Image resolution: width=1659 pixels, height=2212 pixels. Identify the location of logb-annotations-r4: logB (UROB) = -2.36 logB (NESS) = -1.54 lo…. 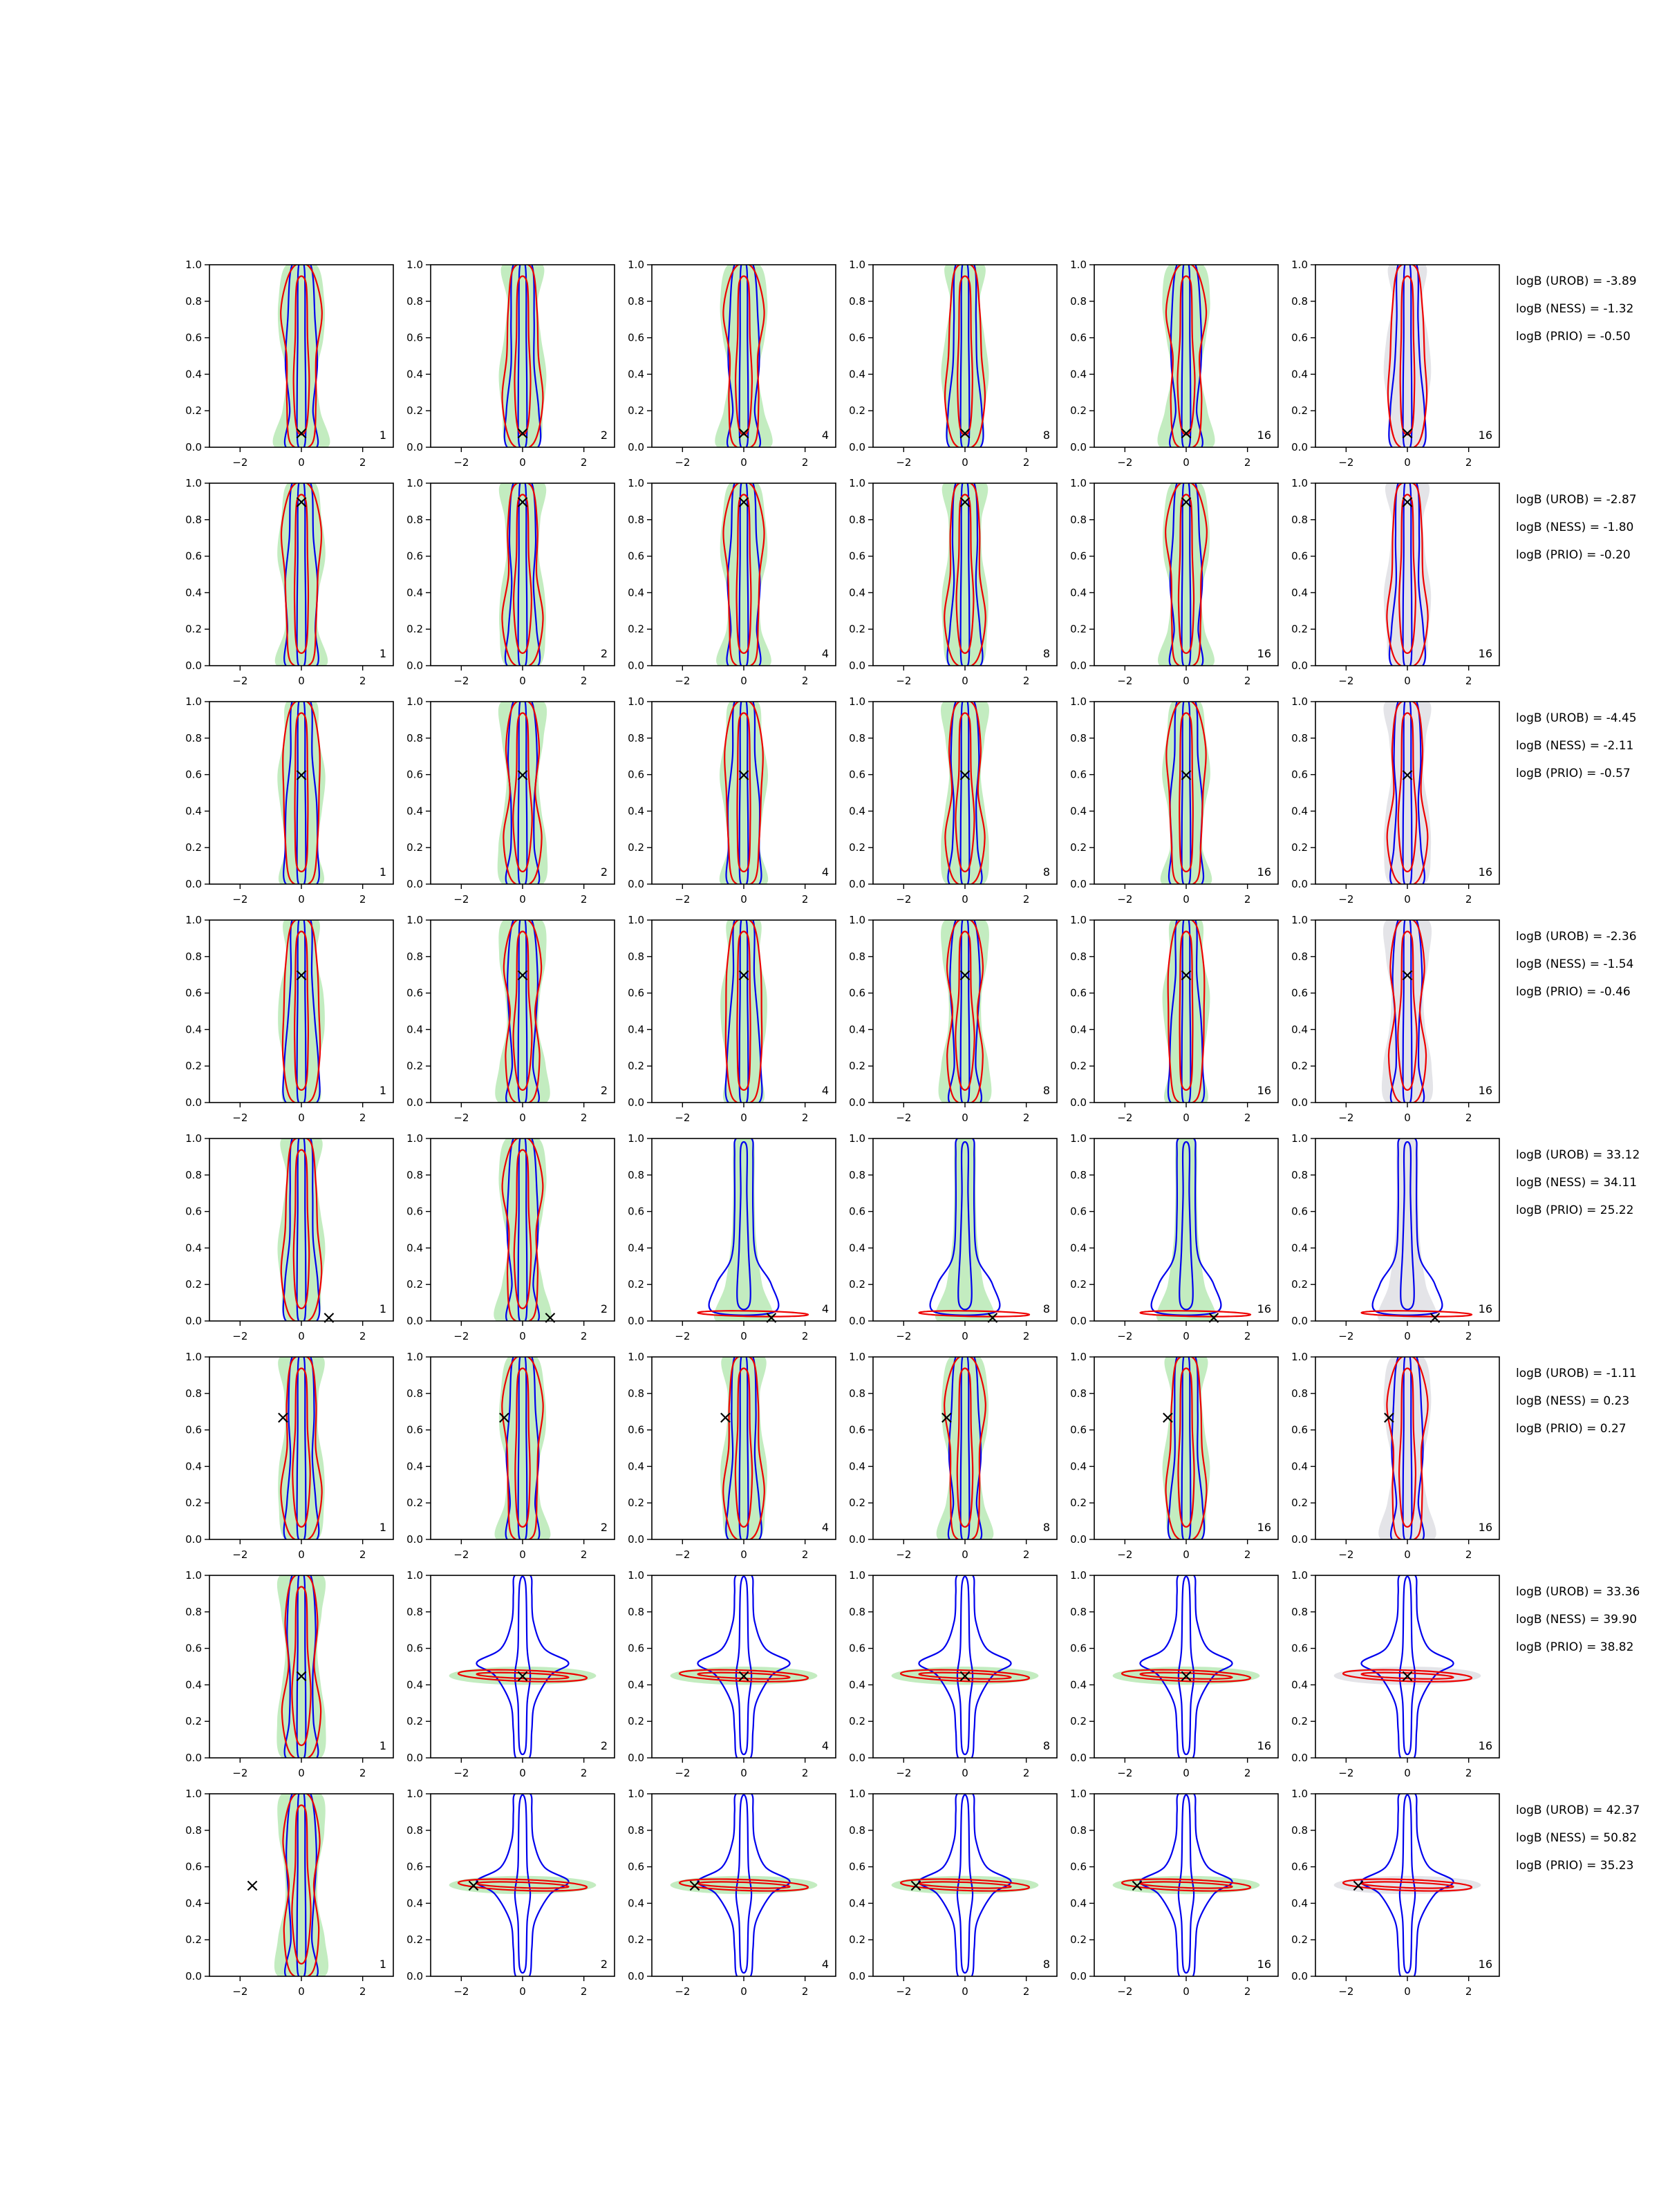
(1577, 964).